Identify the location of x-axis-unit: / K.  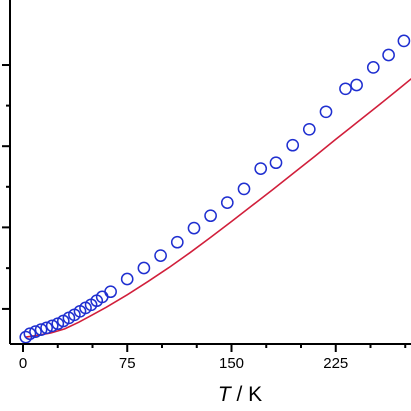
(249, 394).